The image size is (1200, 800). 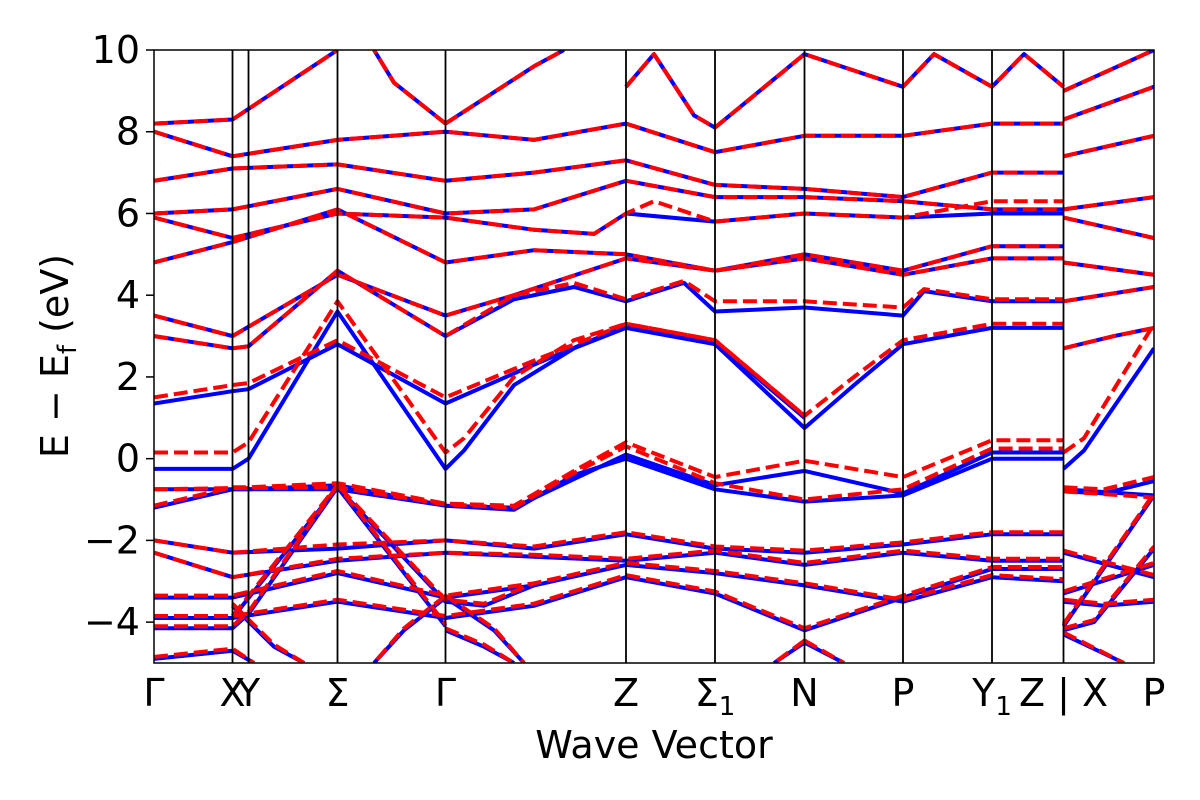 What do you see at coordinates (804, 693) in the screenshot?
I see `x-tick-label-7: N` at bounding box center [804, 693].